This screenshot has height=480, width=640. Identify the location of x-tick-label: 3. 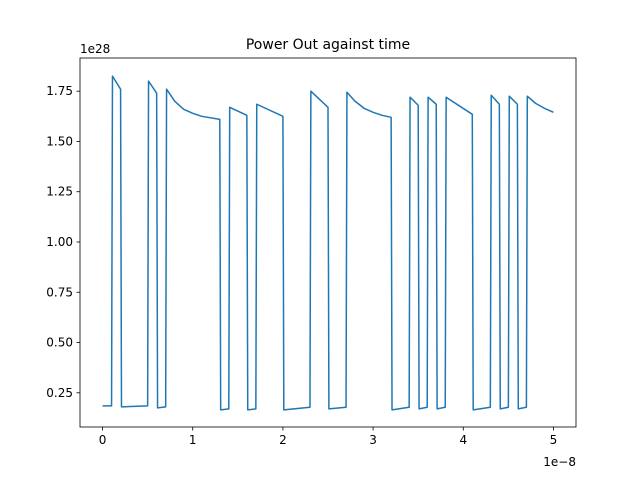
(373, 440).